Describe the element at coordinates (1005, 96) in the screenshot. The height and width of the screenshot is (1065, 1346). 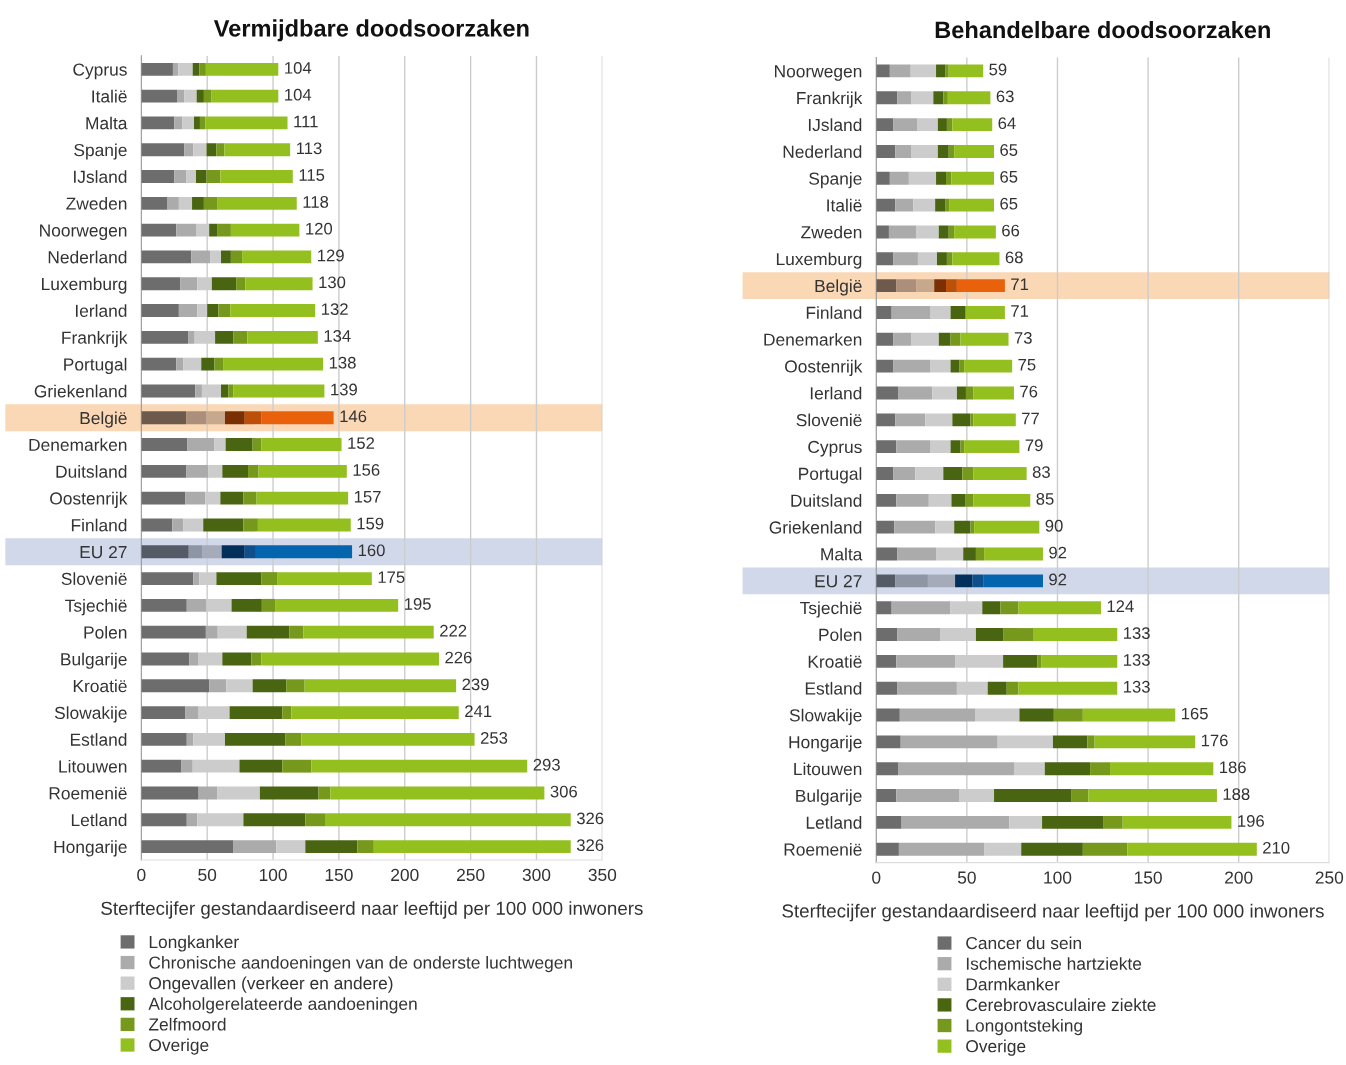
I see `total-label: 63` at that location.